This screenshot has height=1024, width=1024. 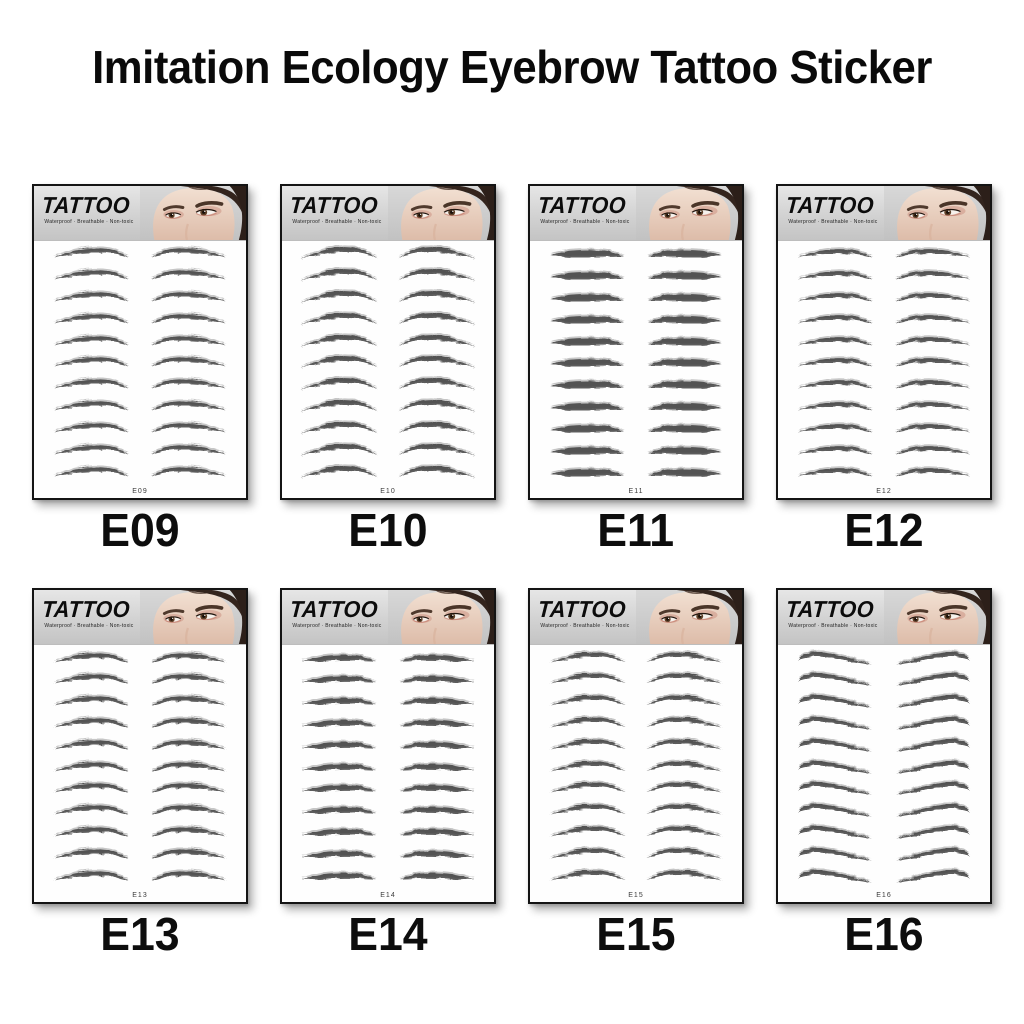 I want to click on sheet-code: E10, so click(x=388, y=491).